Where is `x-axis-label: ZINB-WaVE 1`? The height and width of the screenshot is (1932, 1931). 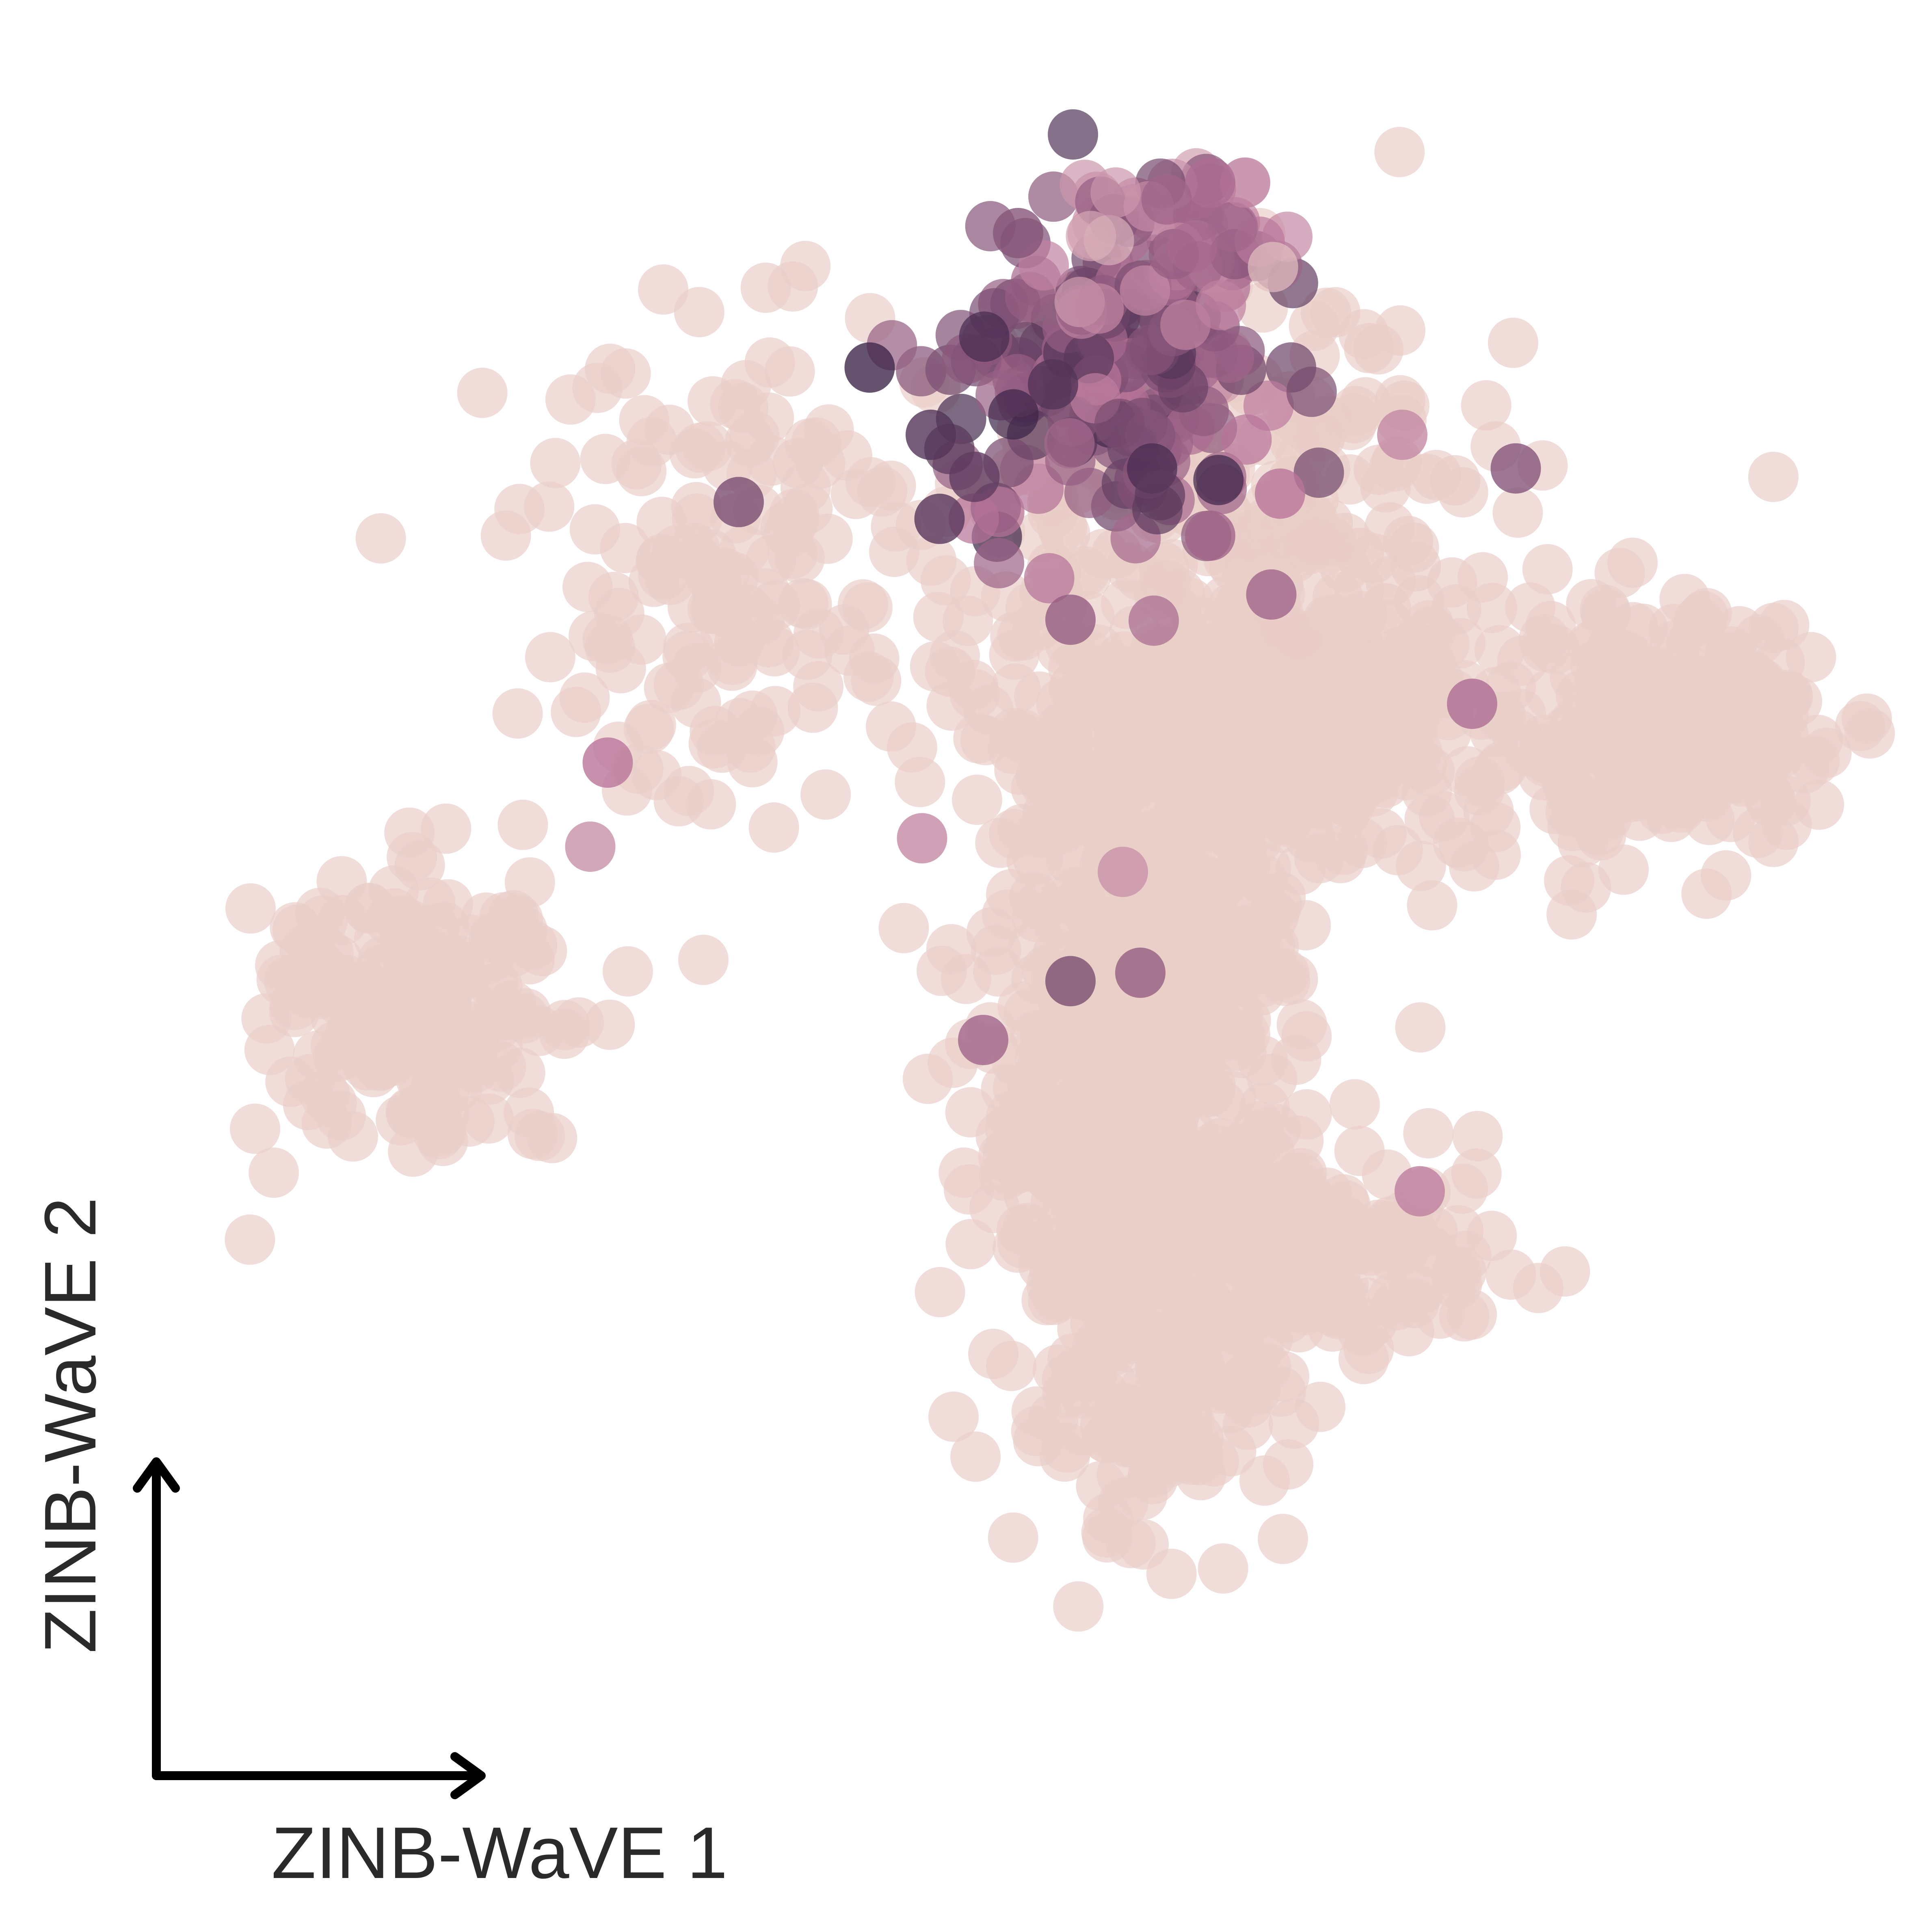
x-axis-label: ZINB-WaVE 1 is located at coordinates (499, 1853).